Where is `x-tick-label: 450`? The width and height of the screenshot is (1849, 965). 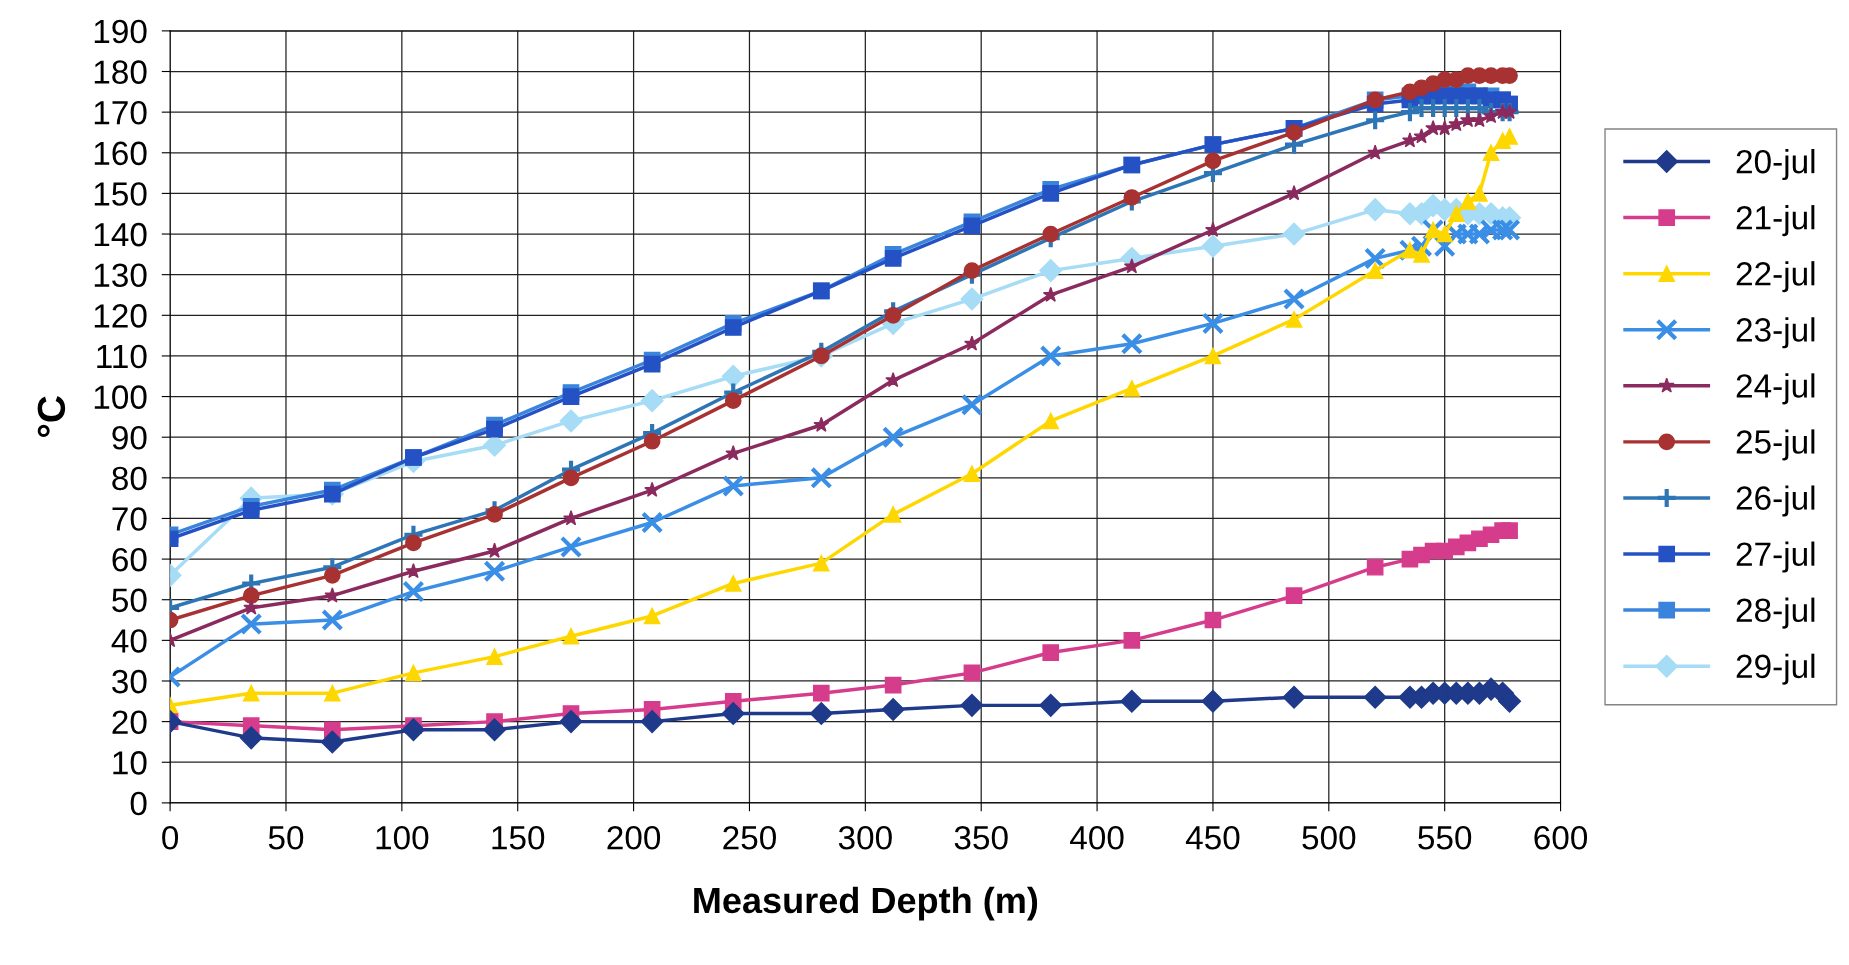
x-tick-label: 450 is located at coordinates (1212, 837).